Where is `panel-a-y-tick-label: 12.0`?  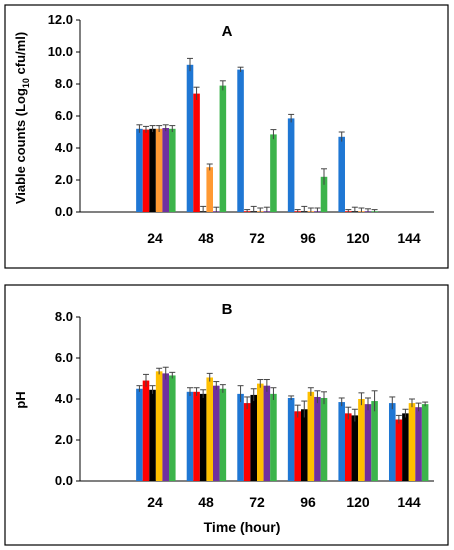 panel-a-y-tick-label: 12.0 is located at coordinates (60, 19).